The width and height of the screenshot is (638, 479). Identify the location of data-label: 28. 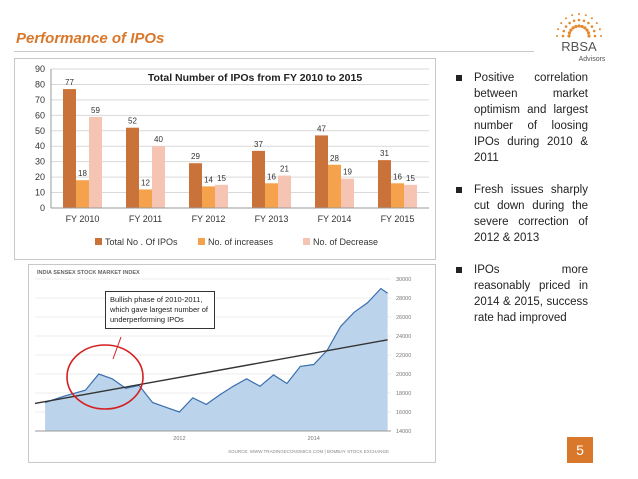
(334, 158).